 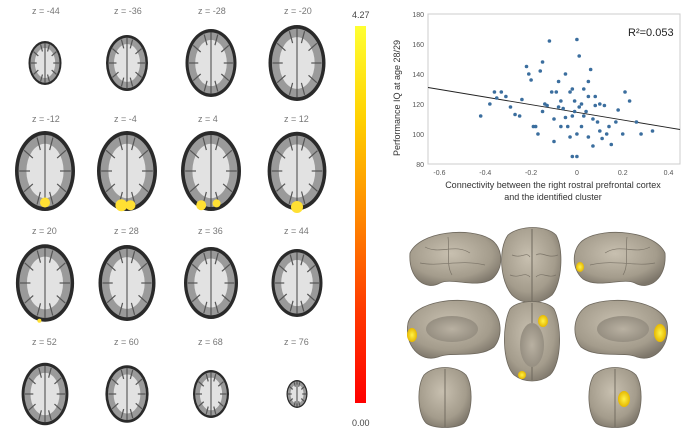 I want to click on slice-label: z = 4, so click(x=208, y=119).